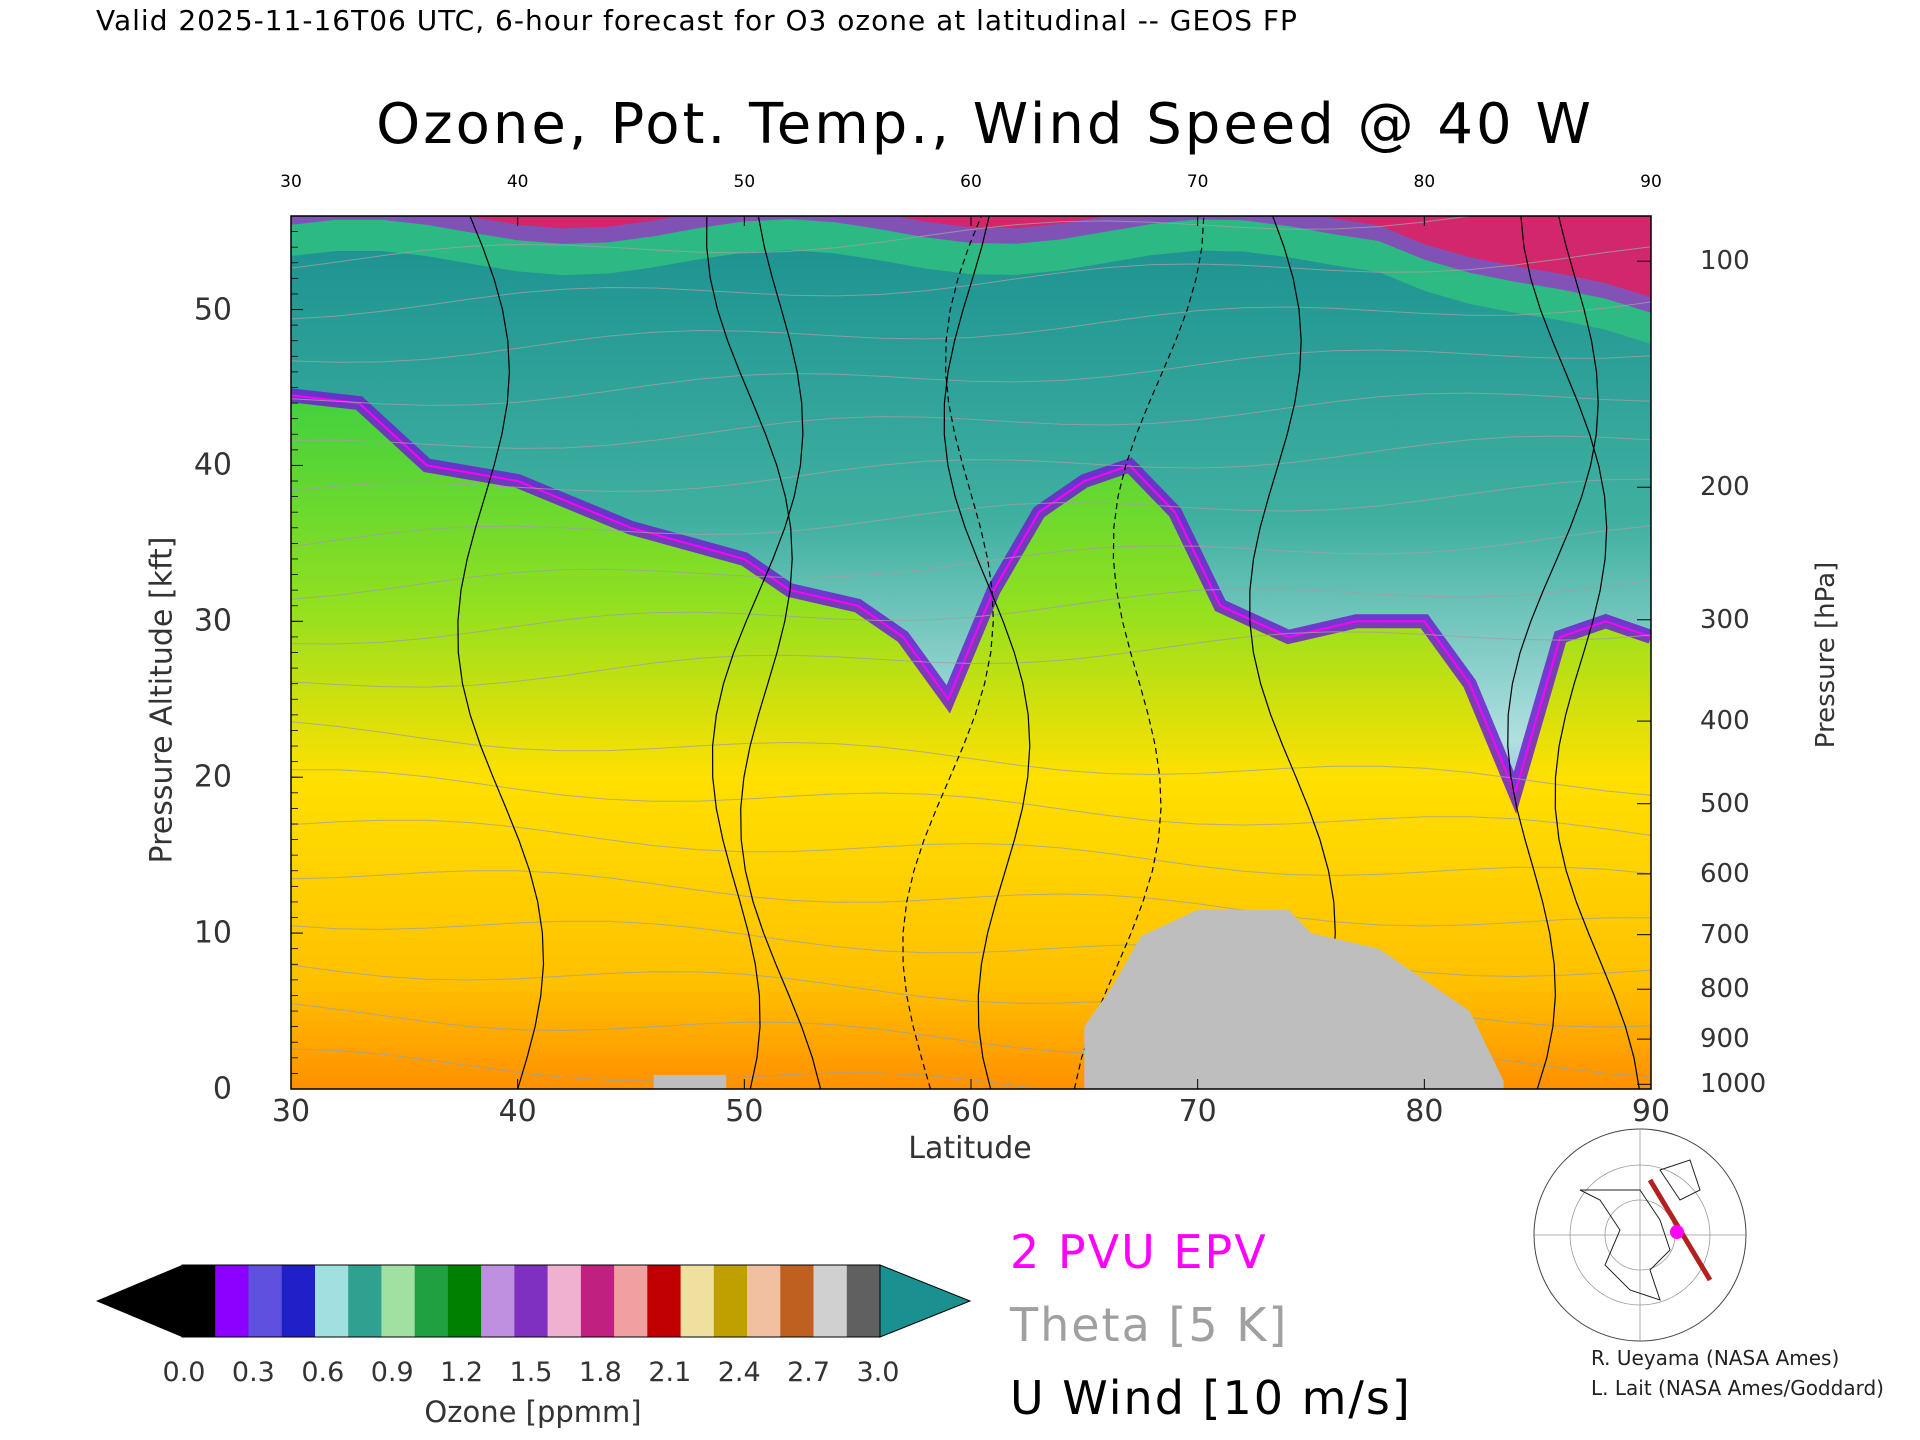  Describe the element at coordinates (1725, 934) in the screenshot. I see `right-tick-label: 700` at that location.